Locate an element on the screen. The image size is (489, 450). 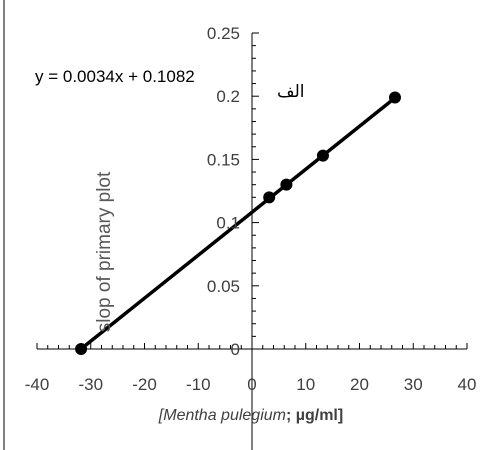
x-tick-label: -40 is located at coordinates (37, 384).